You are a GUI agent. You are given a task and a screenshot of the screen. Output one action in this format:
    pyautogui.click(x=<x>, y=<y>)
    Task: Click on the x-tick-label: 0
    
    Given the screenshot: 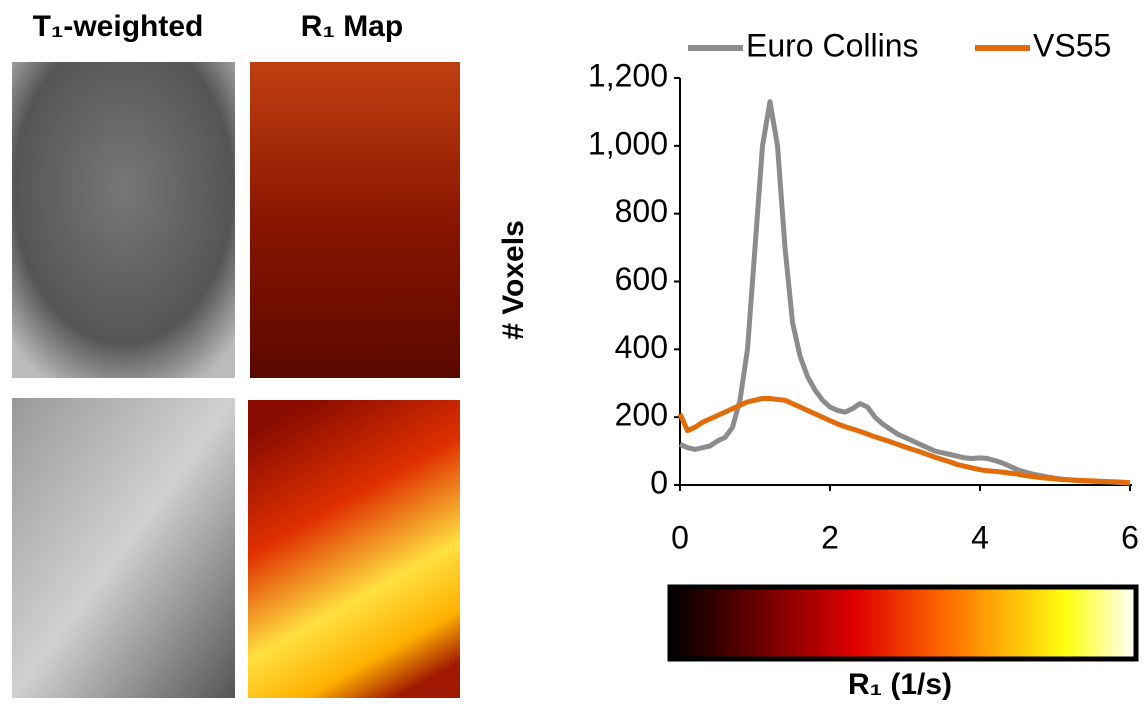 What is the action you would take?
    pyautogui.click(x=680, y=537)
    